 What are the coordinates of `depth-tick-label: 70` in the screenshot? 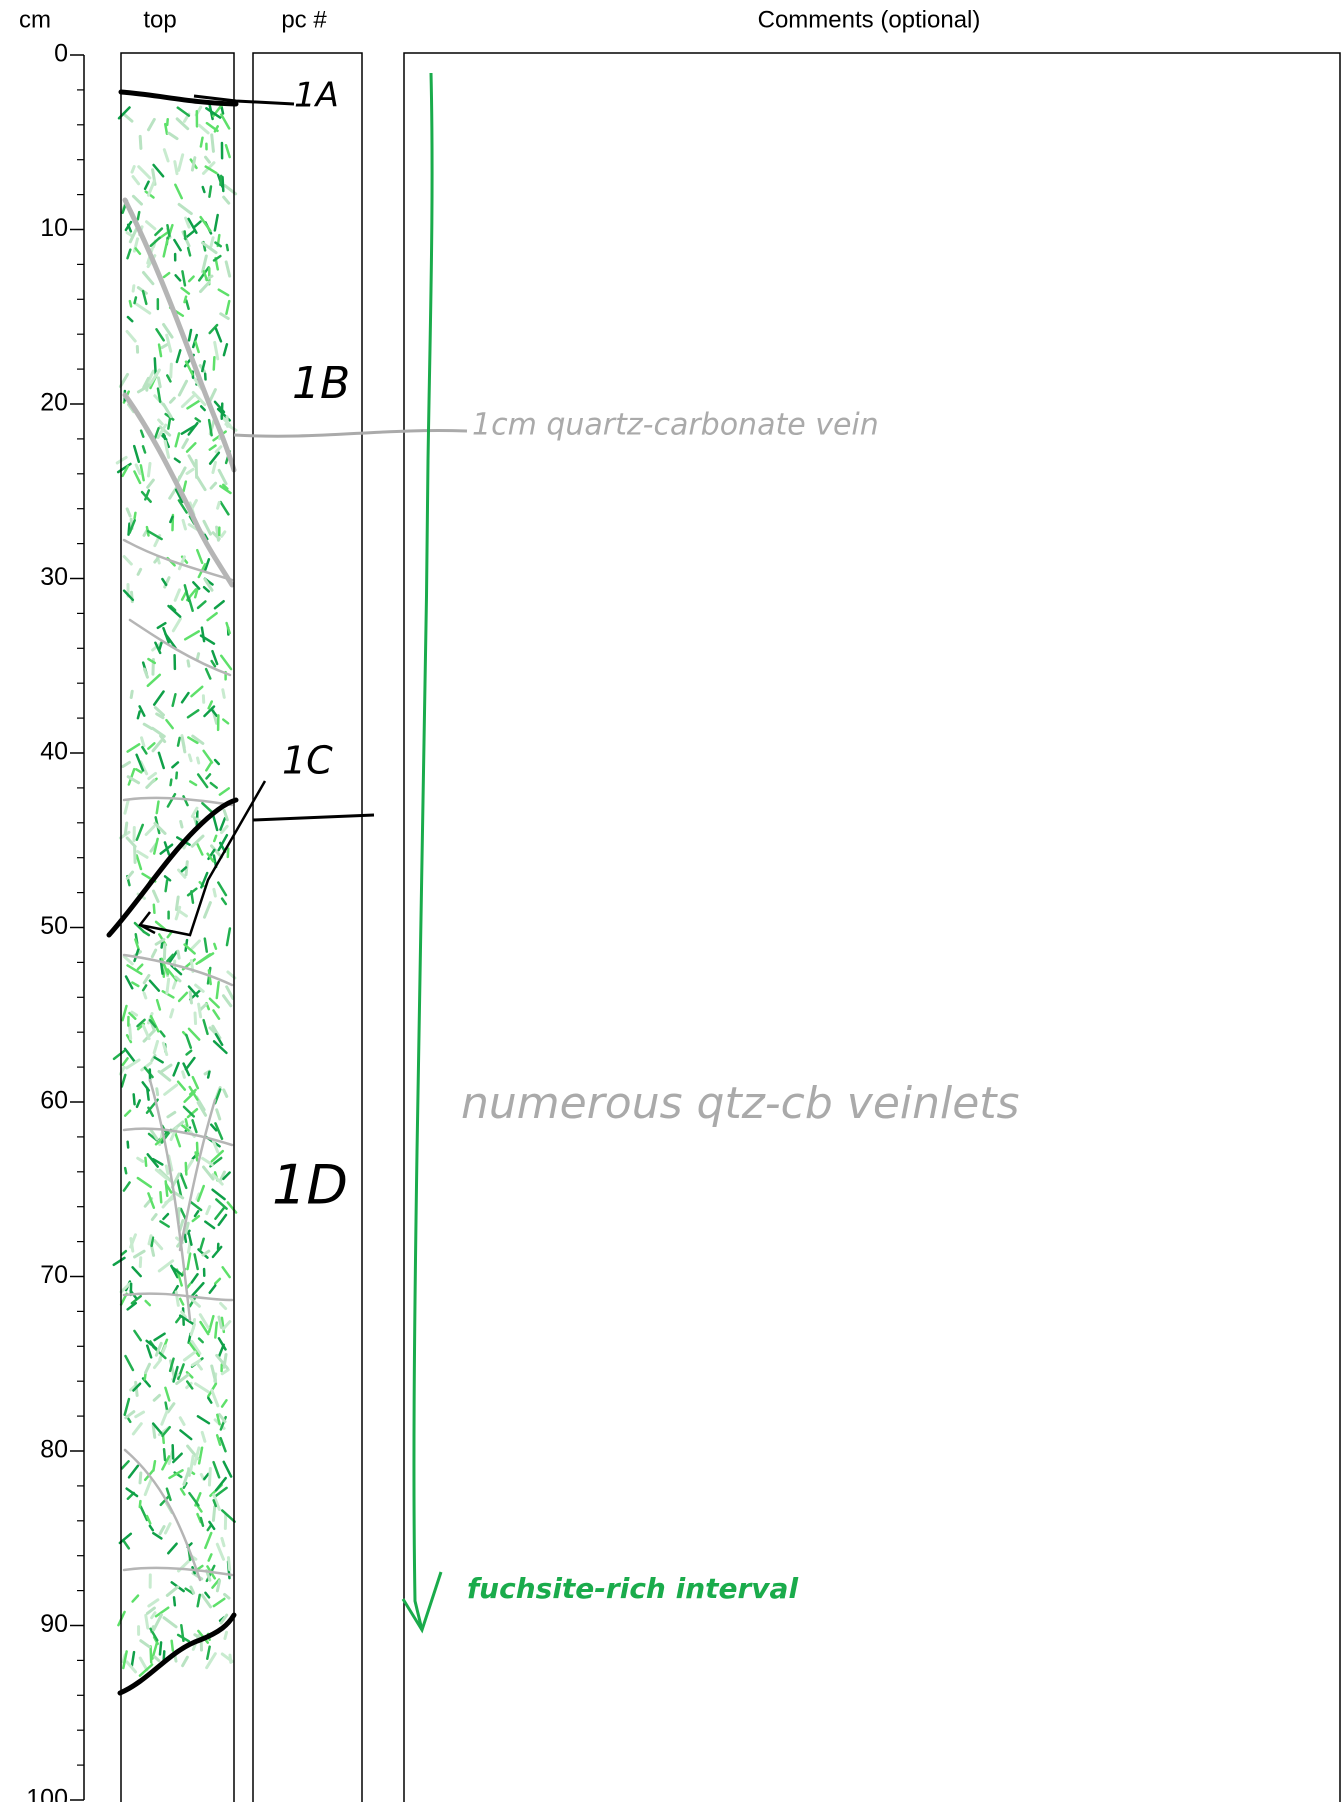 It's located at (54, 1275).